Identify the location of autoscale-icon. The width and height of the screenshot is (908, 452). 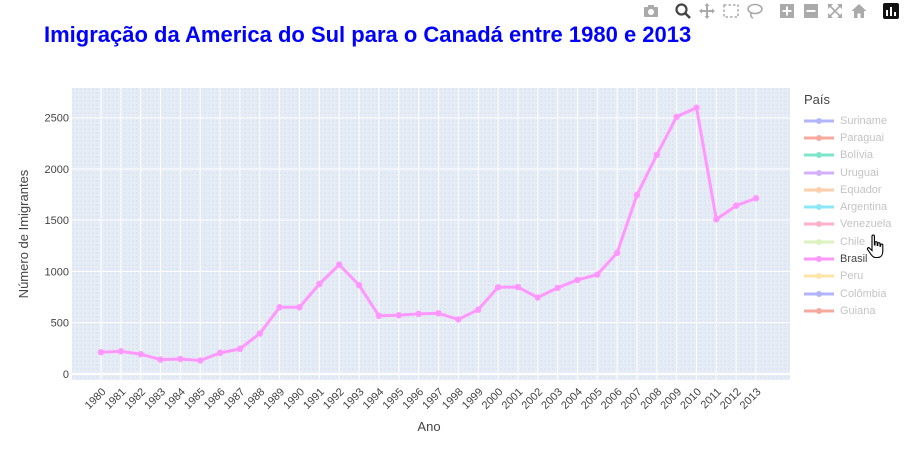
(835, 11).